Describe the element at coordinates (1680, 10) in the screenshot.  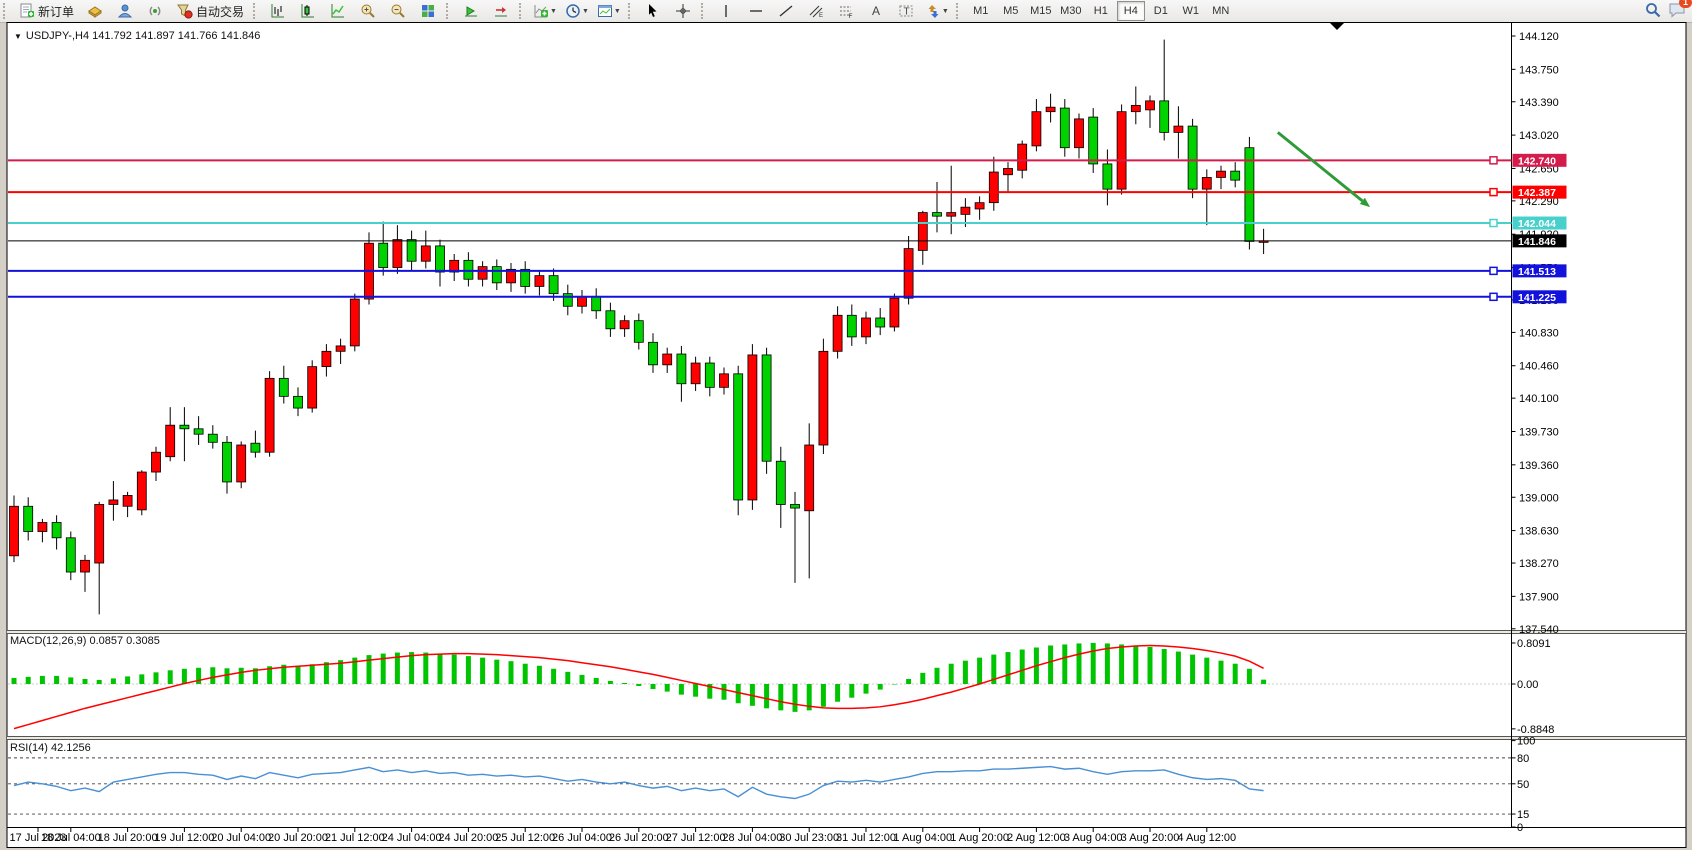
I see `notifications-chat-button: 1` at that location.